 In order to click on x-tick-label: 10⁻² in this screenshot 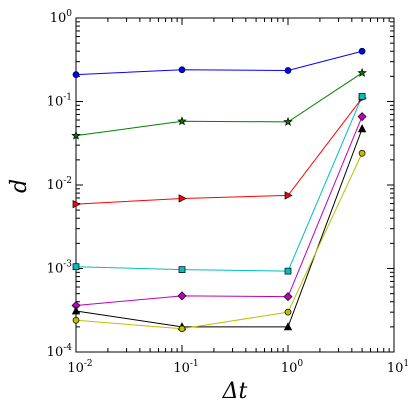, I will do `click(79, 367)`.